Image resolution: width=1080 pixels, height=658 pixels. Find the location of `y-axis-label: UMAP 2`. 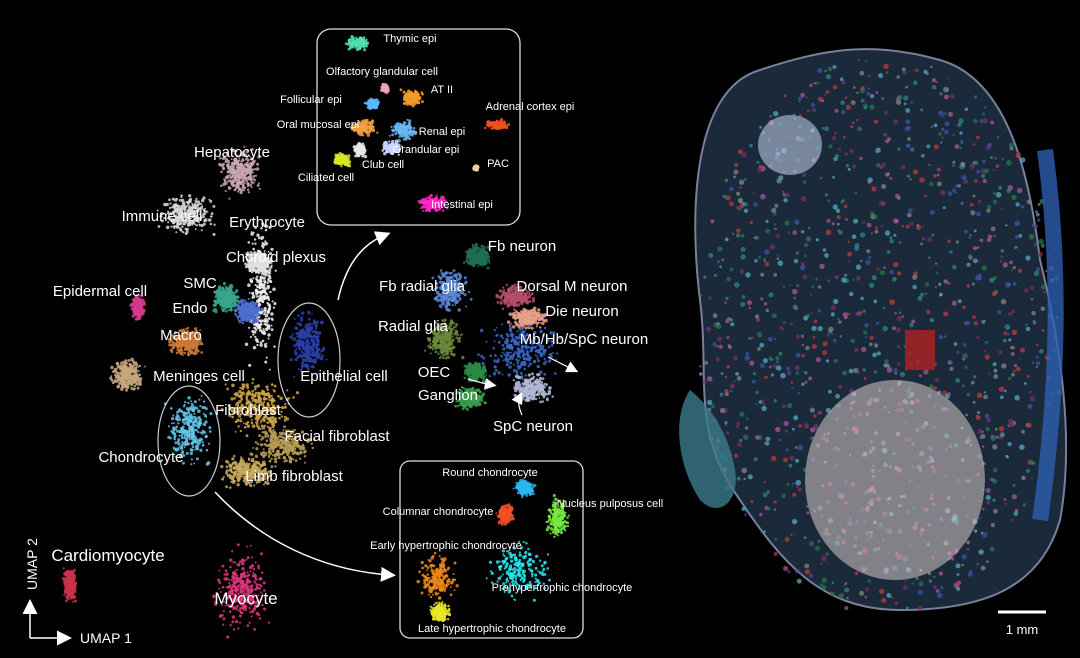

y-axis-label: UMAP 2 is located at coordinates (32, 564).